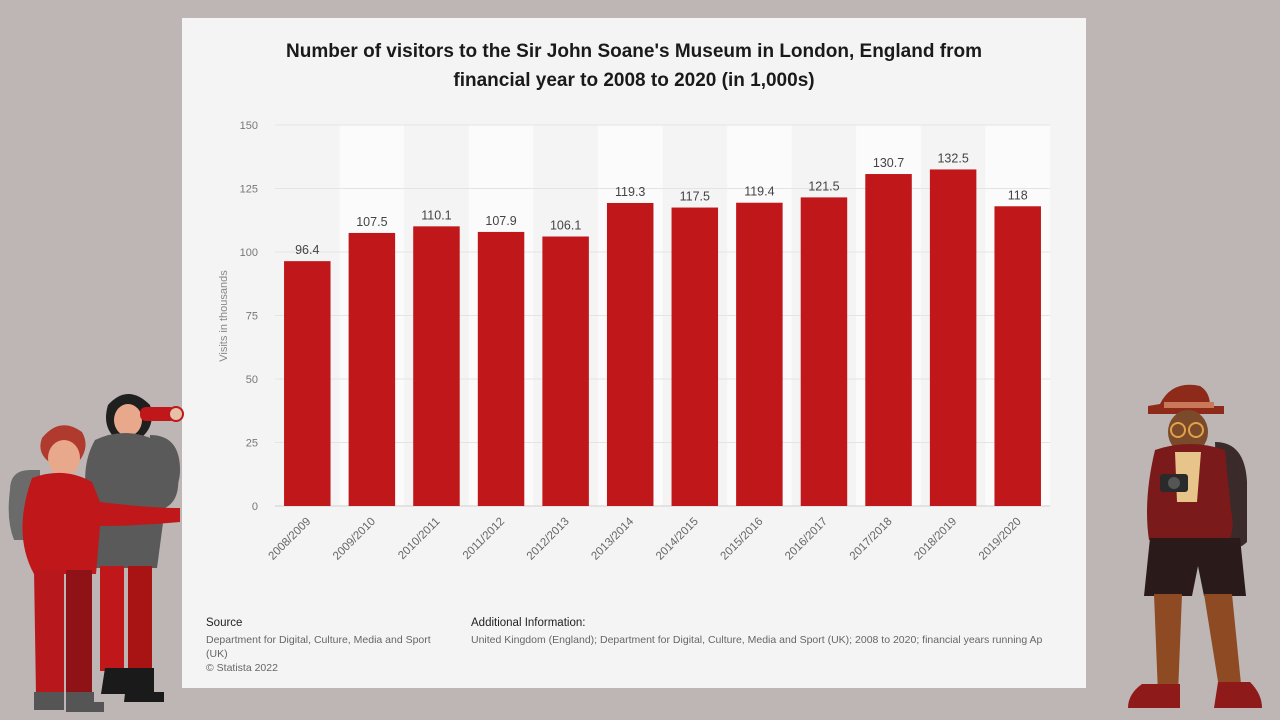 The height and width of the screenshot is (720, 1280). I want to click on y-tick-label: 75, so click(252, 317).